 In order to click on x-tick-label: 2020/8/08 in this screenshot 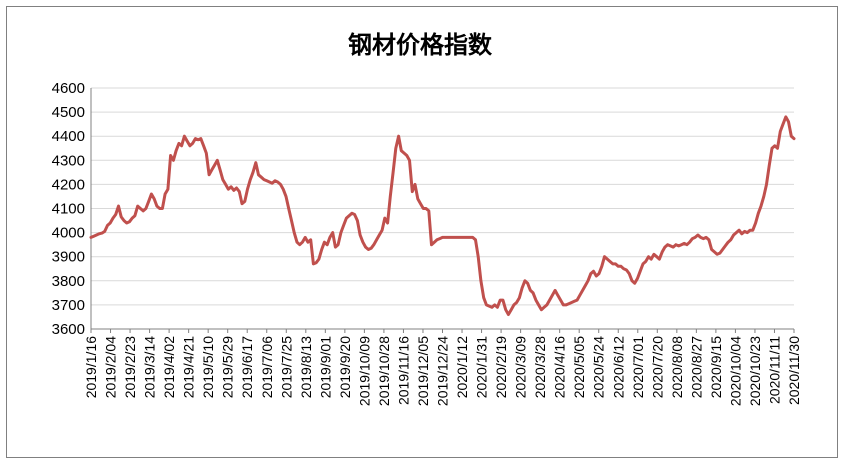, I will do `click(677, 367)`.